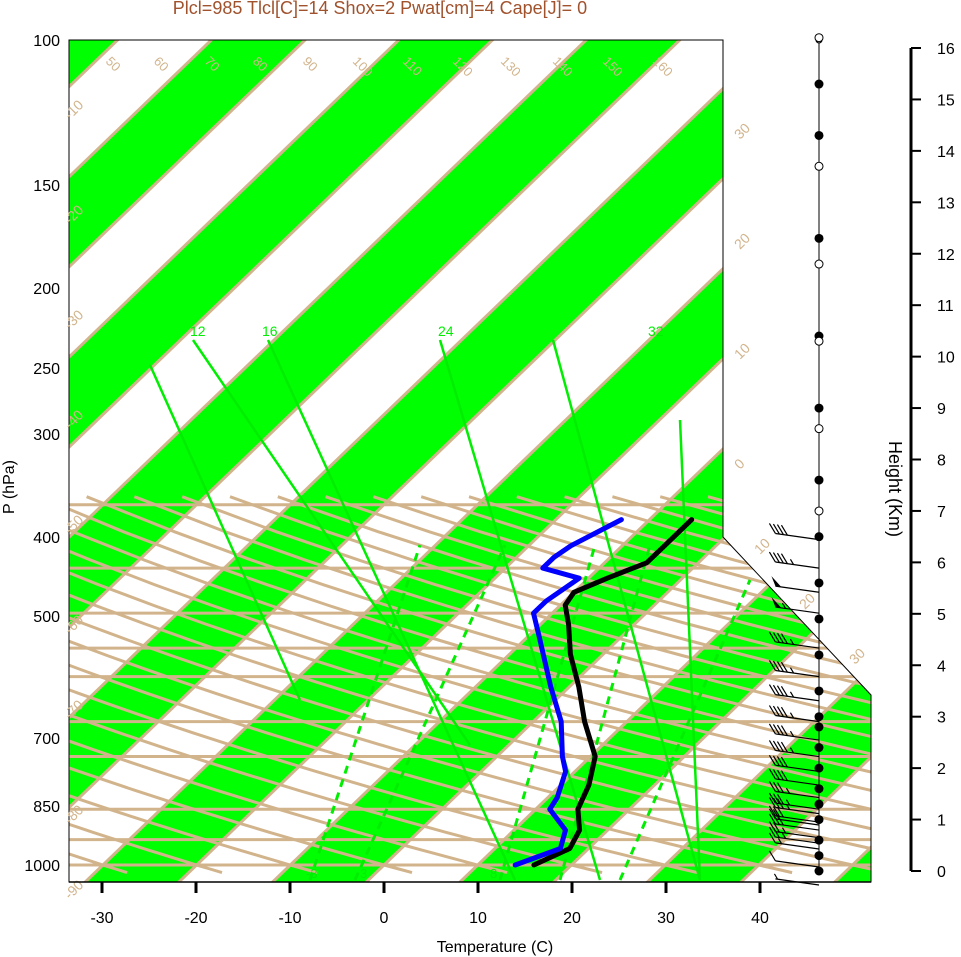 The width and height of the screenshot is (961, 957). I want to click on x-tick-label: 10, so click(478, 918).